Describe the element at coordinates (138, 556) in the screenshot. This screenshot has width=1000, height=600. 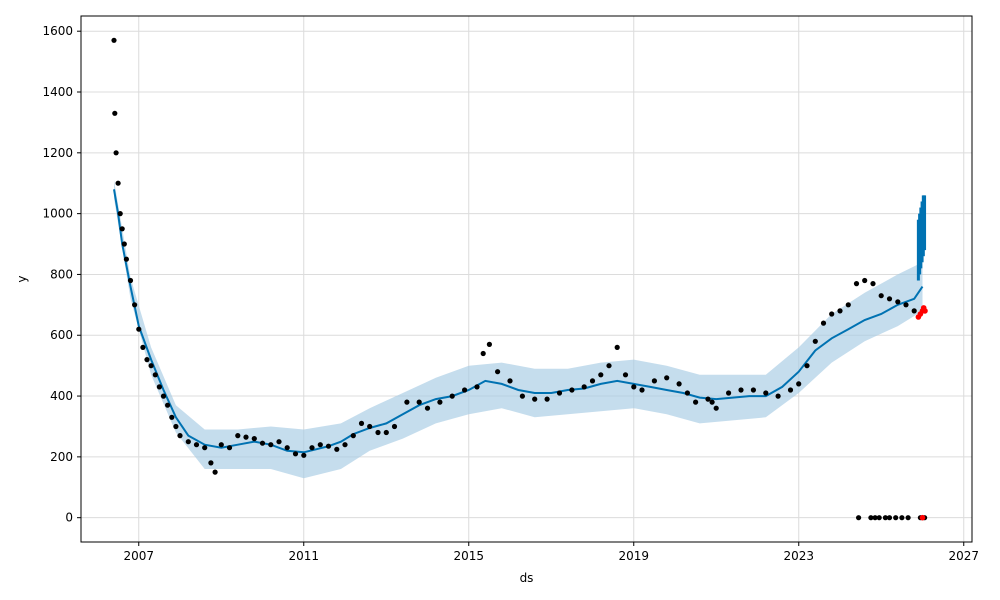
I see `x-tick-label: 2007` at that location.